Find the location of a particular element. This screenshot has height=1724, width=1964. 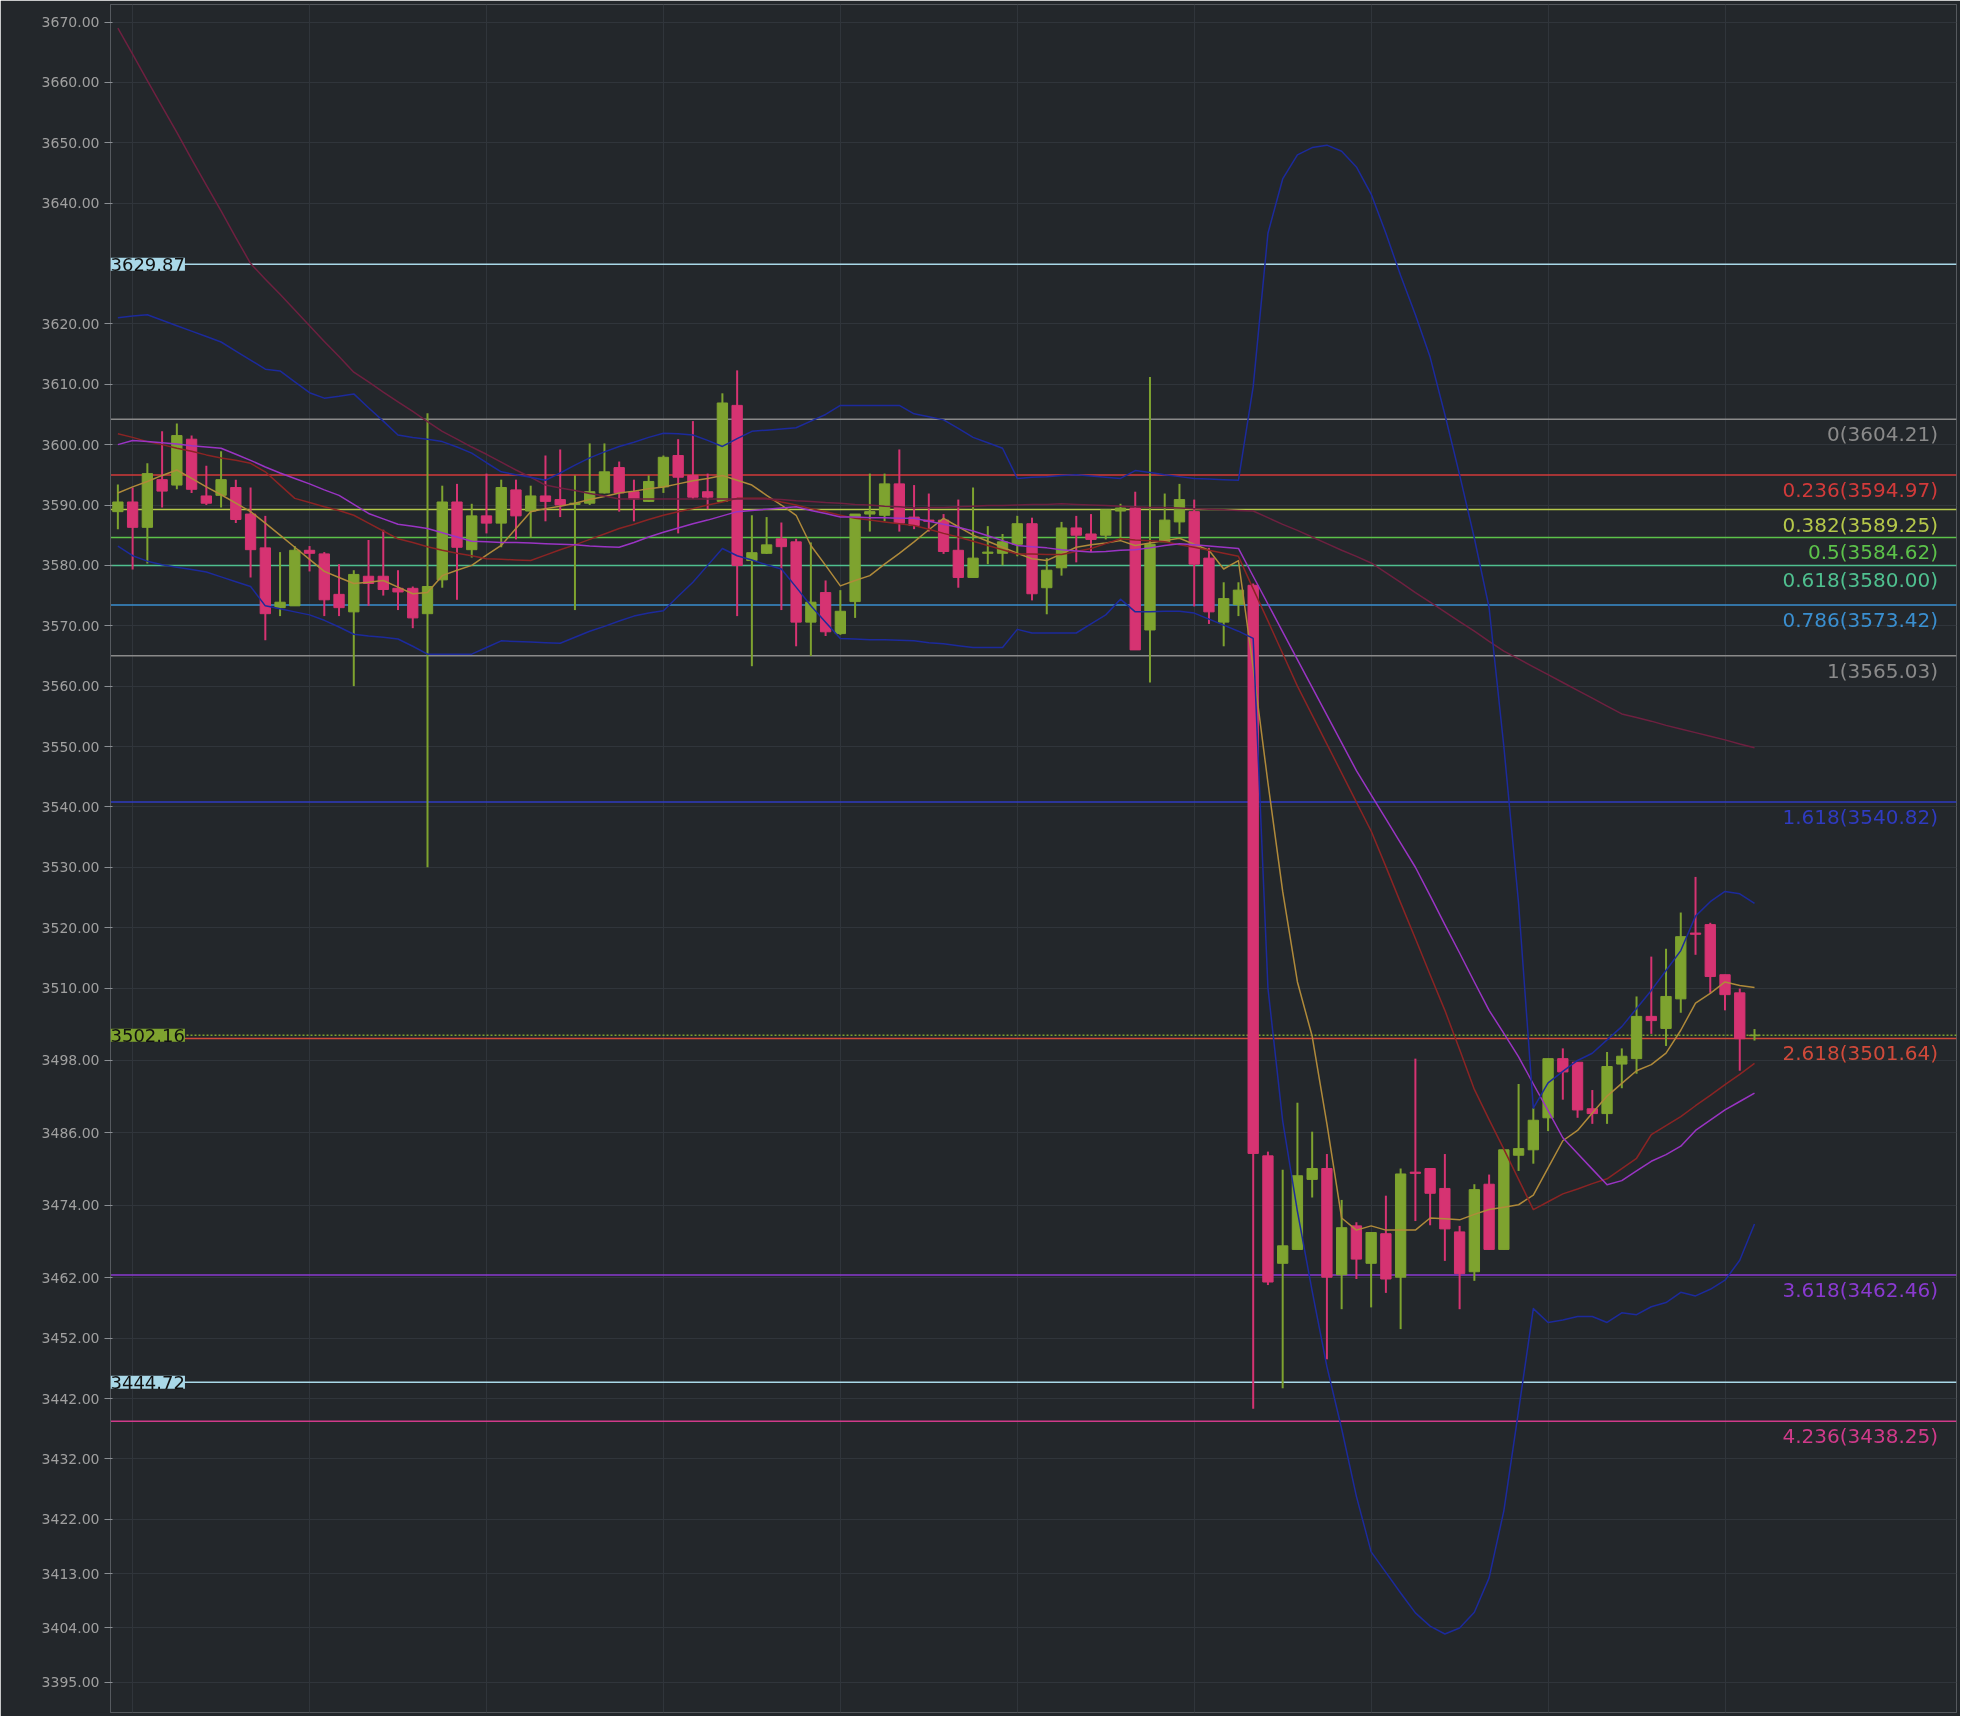

ref-line-label: 3.618(3462.46) is located at coordinates (1860, 1290).